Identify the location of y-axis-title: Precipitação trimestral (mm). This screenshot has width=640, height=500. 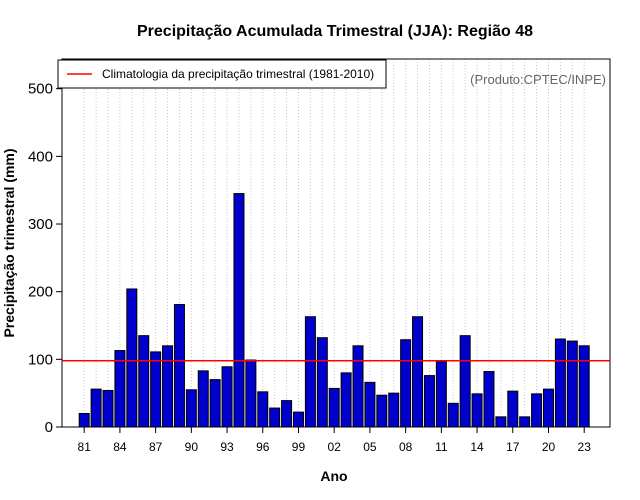
(9, 242).